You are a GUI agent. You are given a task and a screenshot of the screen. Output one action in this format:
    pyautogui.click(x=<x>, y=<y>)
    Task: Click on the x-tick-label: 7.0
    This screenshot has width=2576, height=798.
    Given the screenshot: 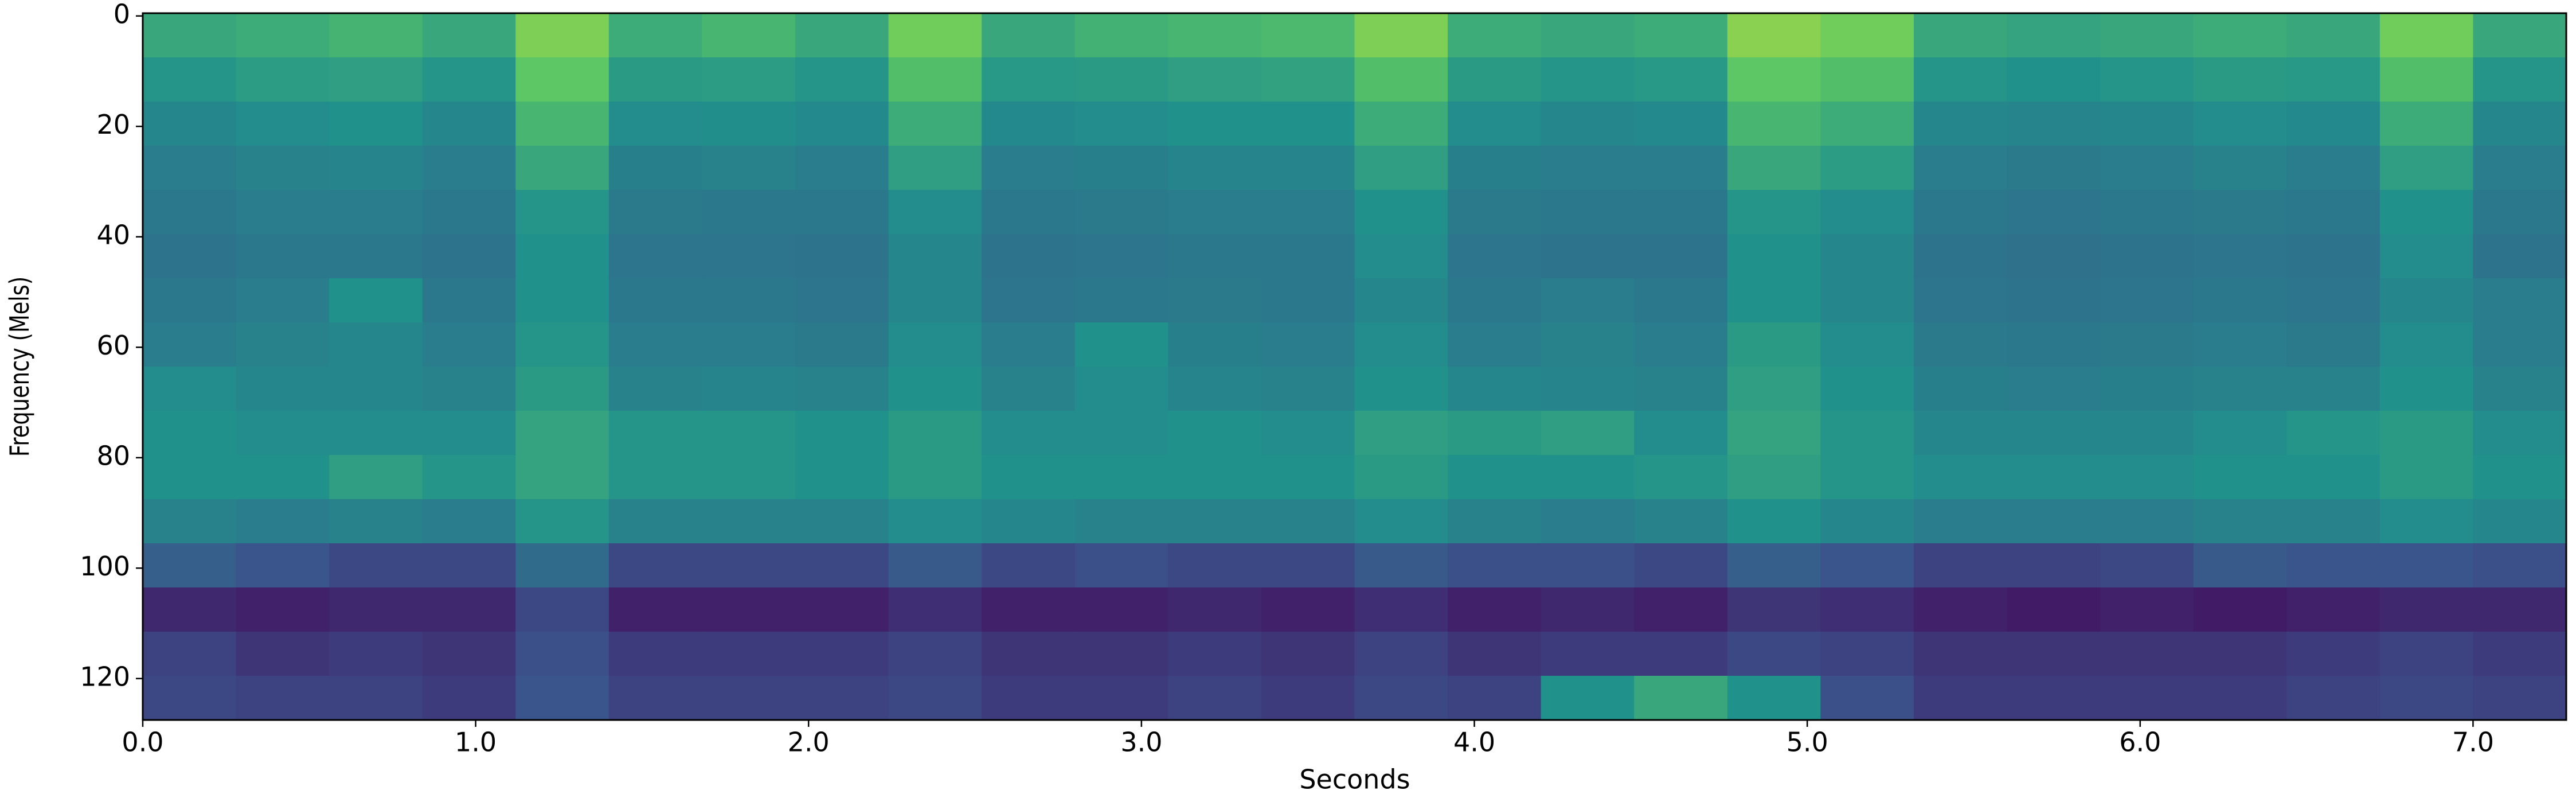 What is the action you would take?
    pyautogui.click(x=2473, y=742)
    